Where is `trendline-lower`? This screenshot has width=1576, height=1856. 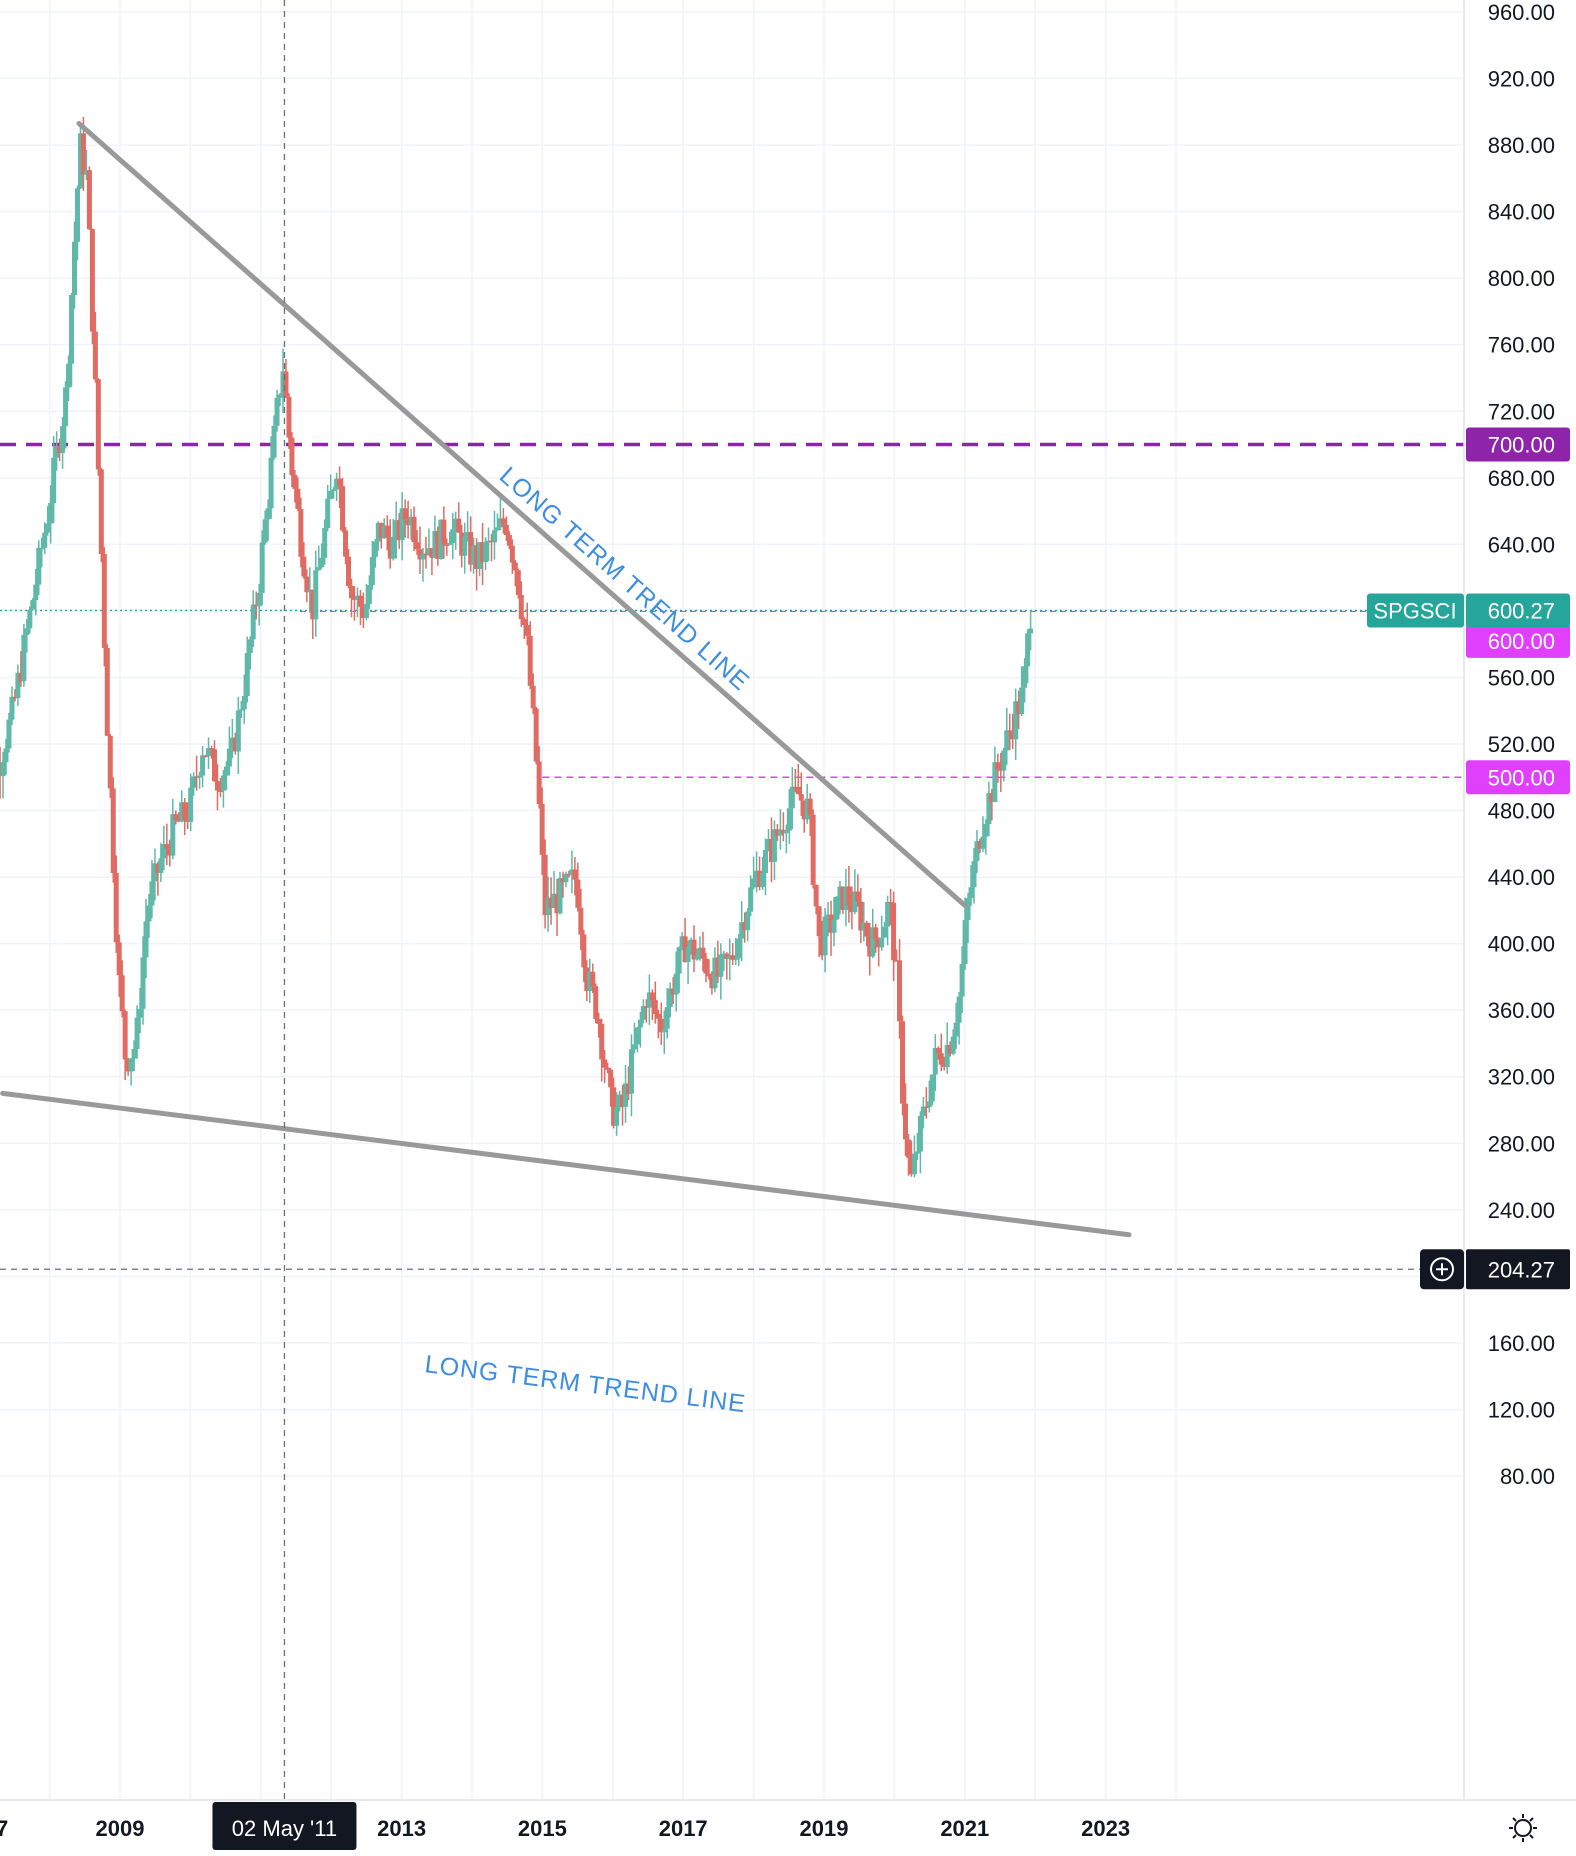
trendline-lower is located at coordinates (566, 1164).